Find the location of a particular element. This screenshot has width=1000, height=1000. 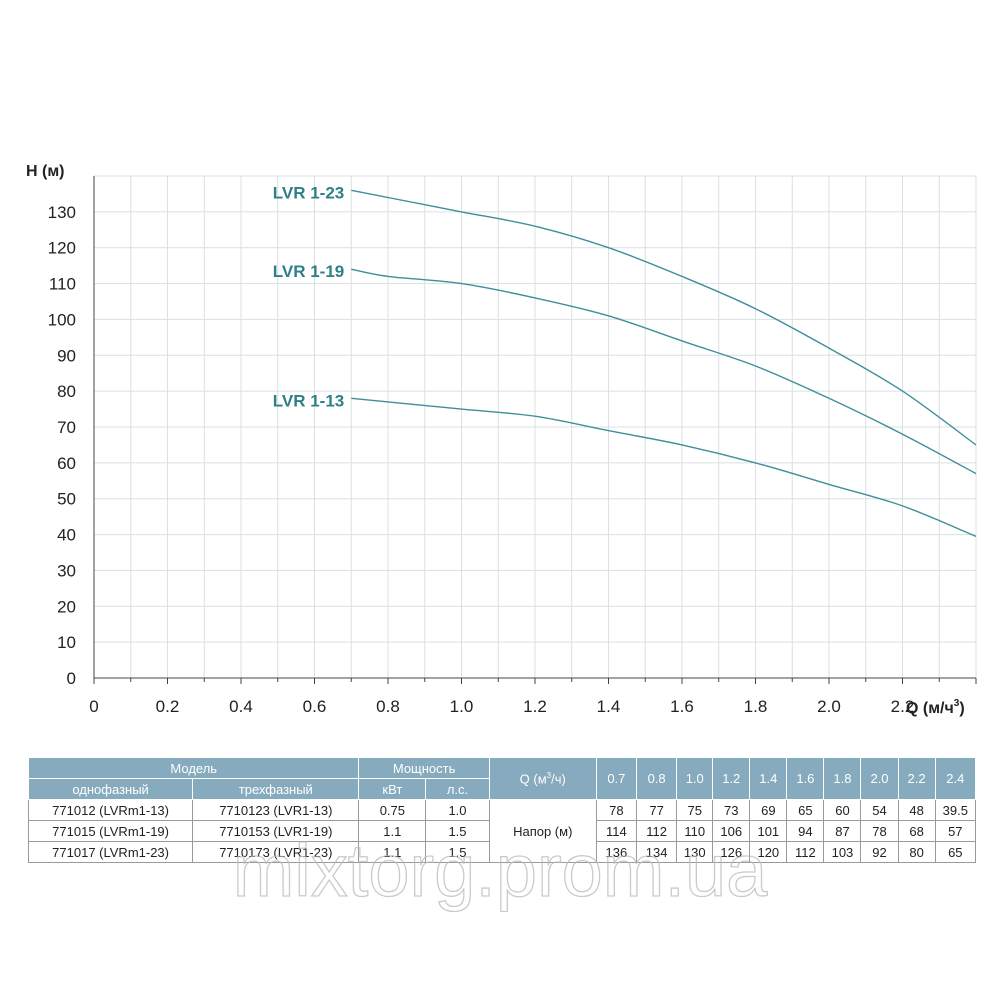

single-phase-model: 771012 (LVRm1-13) is located at coordinates (110, 810).